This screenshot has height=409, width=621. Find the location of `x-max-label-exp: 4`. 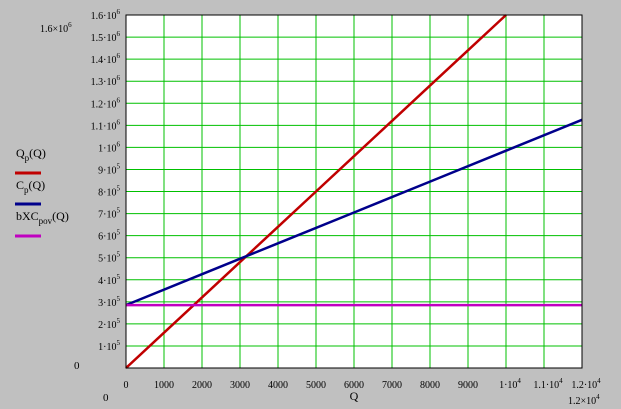

x-max-label-exp: 4 is located at coordinates (598, 397).